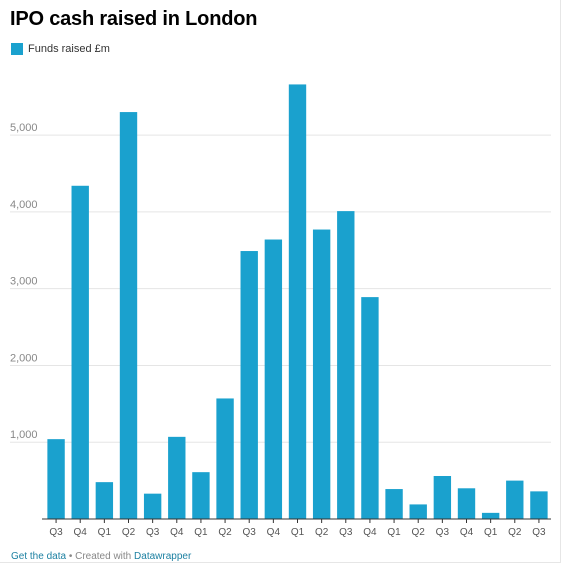 The image size is (562, 564). I want to click on get-the-data-link: Get the data, so click(39, 556).